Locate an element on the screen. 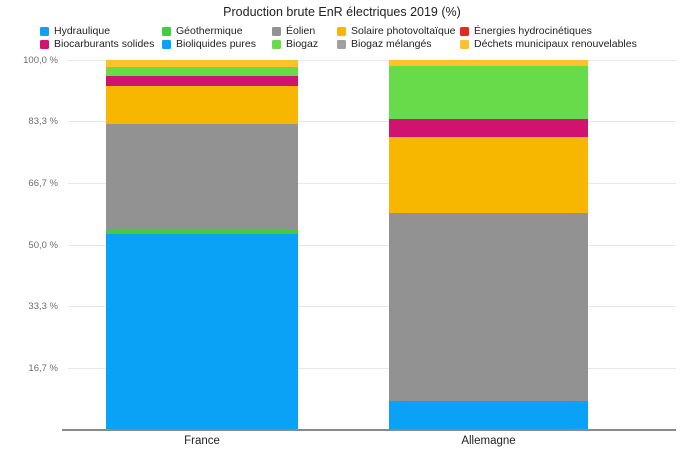 The height and width of the screenshot is (454, 684). legend-label: Géothermique is located at coordinates (209, 31).